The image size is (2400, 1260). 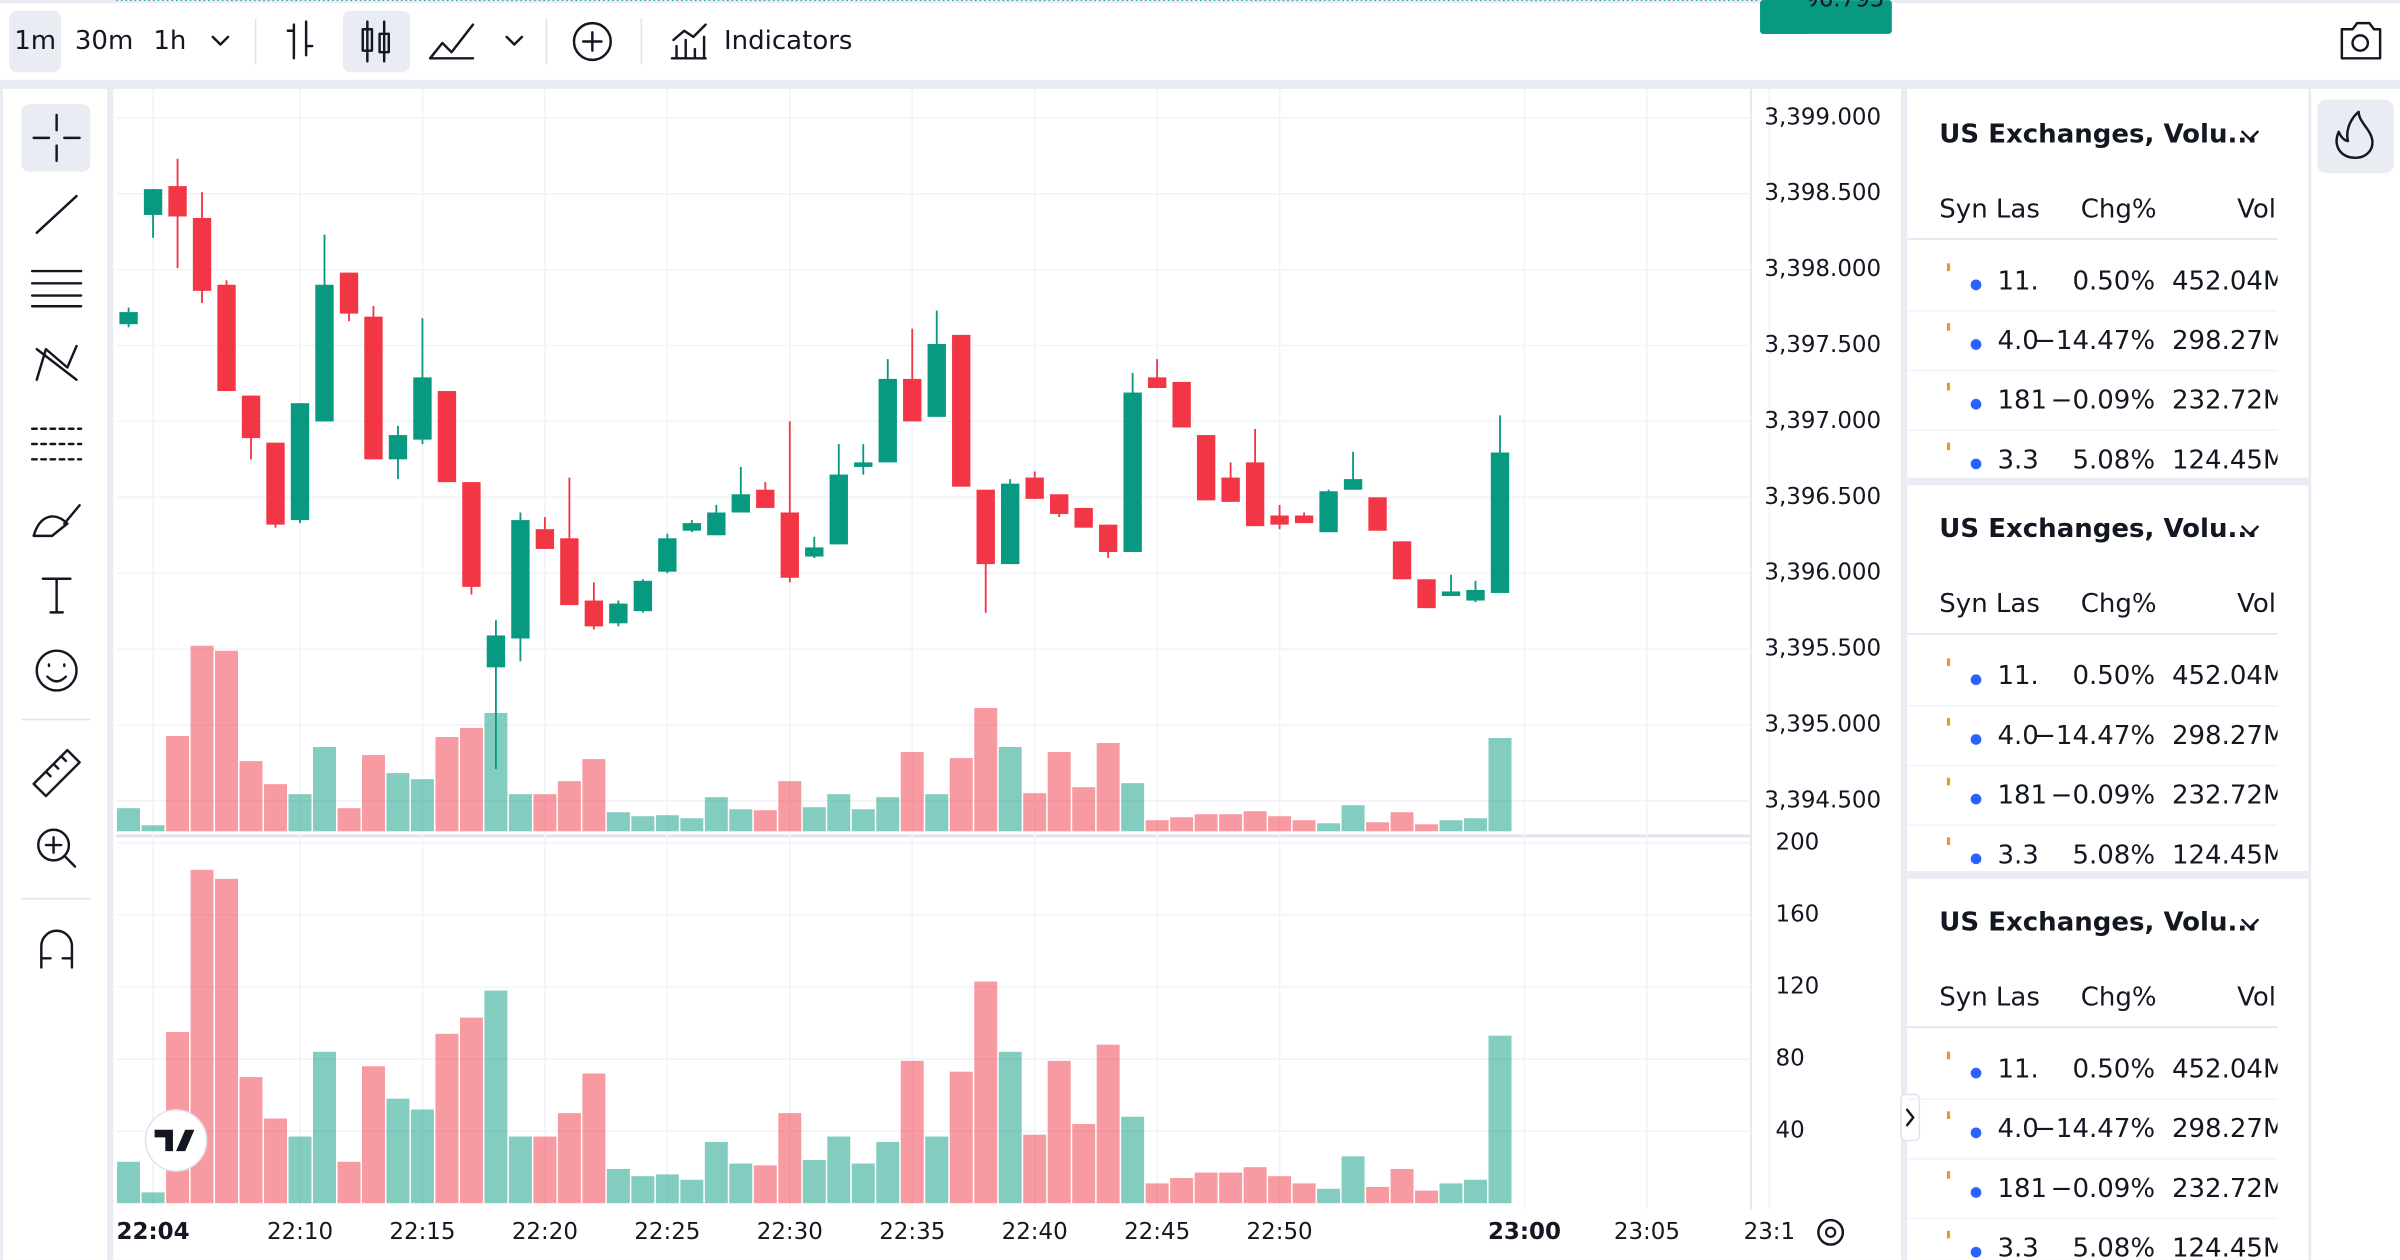 I want to click on last-price: 4.0, so click(x=2017, y=341).